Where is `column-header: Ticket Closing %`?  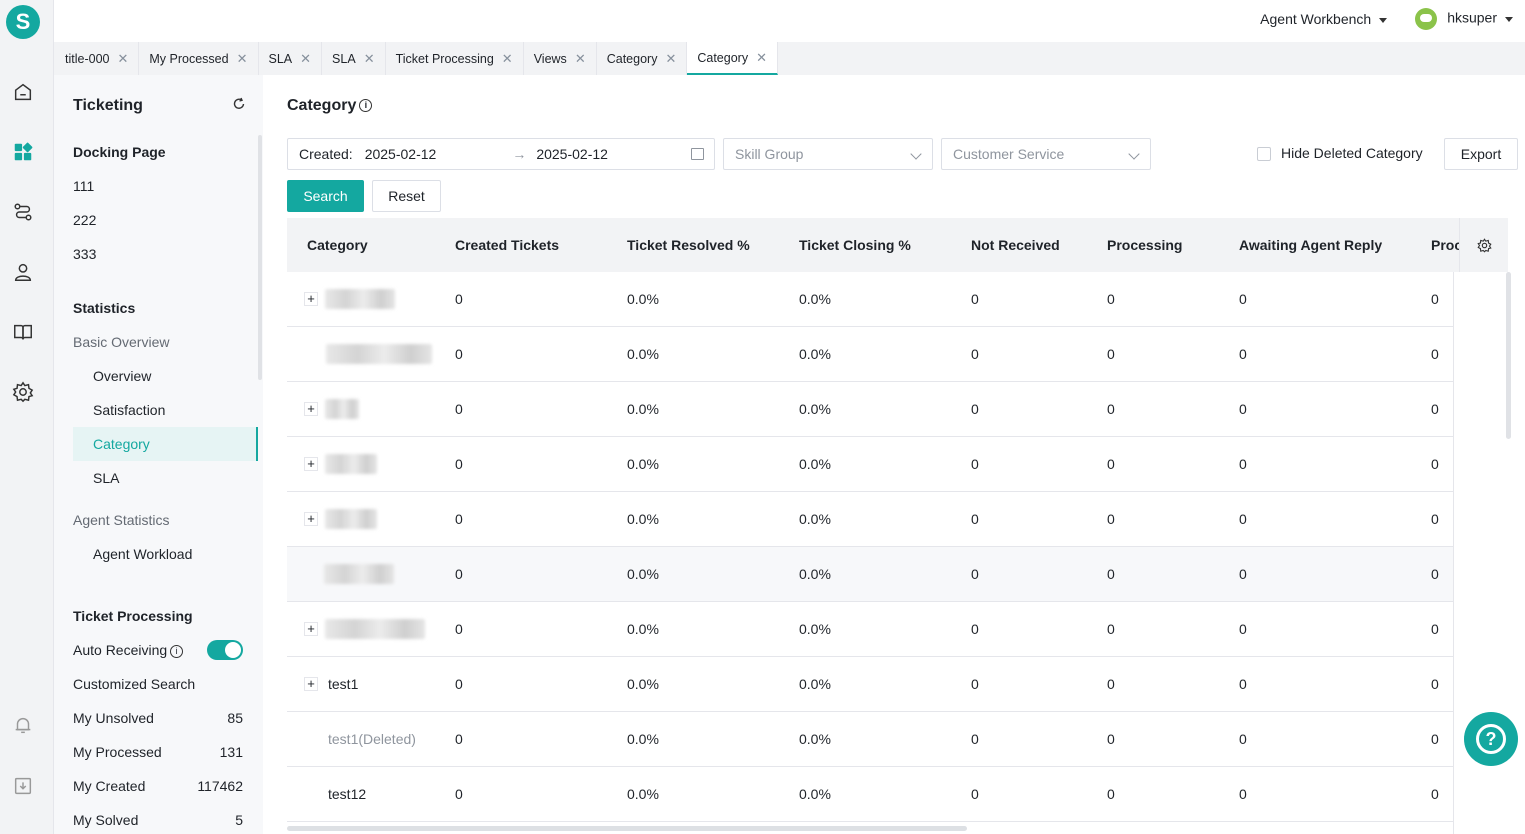
column-header: Ticket Closing % is located at coordinates (855, 245).